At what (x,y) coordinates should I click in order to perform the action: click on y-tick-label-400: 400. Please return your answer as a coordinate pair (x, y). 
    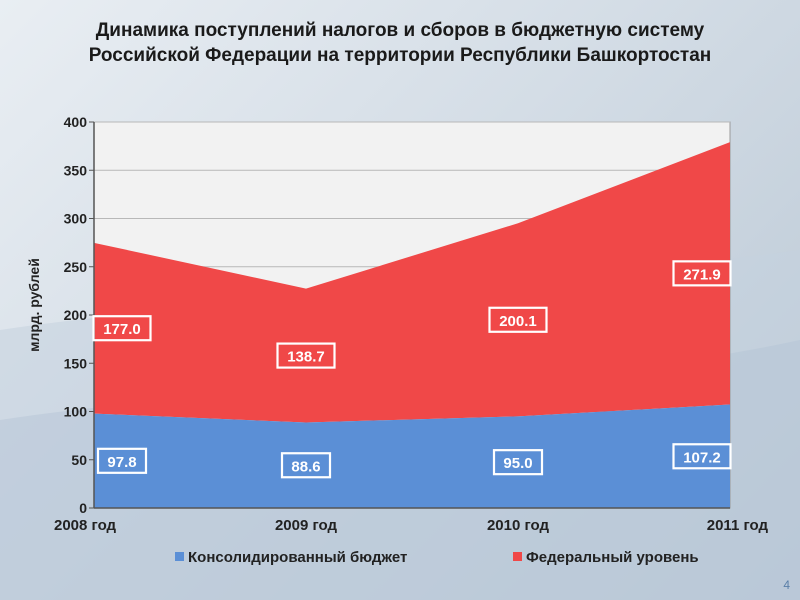
    Looking at the image, I should click on (76, 122).